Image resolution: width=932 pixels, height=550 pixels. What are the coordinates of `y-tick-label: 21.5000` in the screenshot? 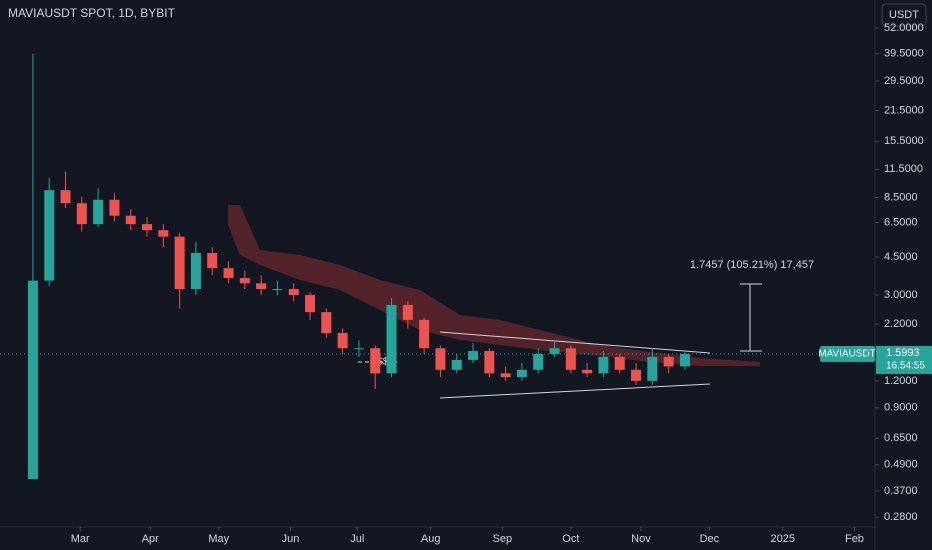 It's located at (904, 111).